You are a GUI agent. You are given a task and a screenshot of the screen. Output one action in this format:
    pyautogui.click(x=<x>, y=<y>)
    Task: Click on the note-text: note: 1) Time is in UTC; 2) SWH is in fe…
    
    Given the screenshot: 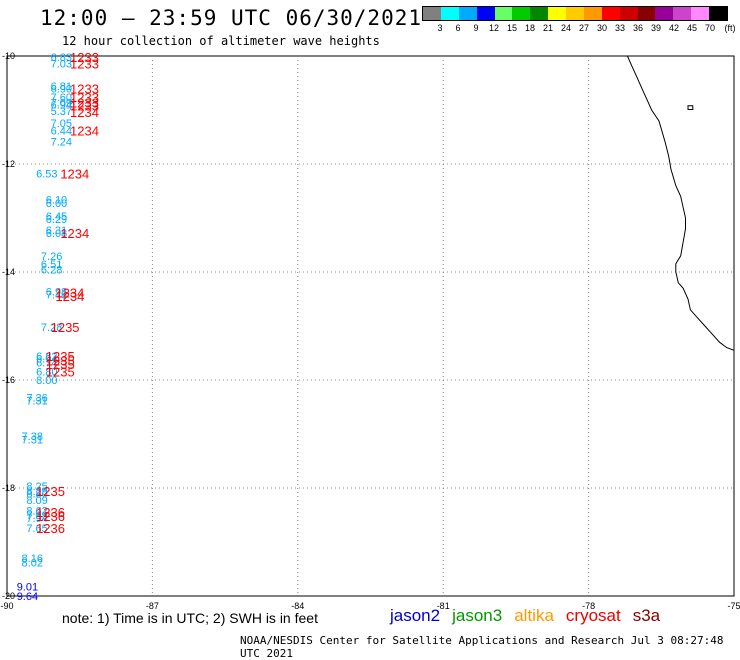 What is the action you would take?
    pyautogui.click(x=190, y=618)
    